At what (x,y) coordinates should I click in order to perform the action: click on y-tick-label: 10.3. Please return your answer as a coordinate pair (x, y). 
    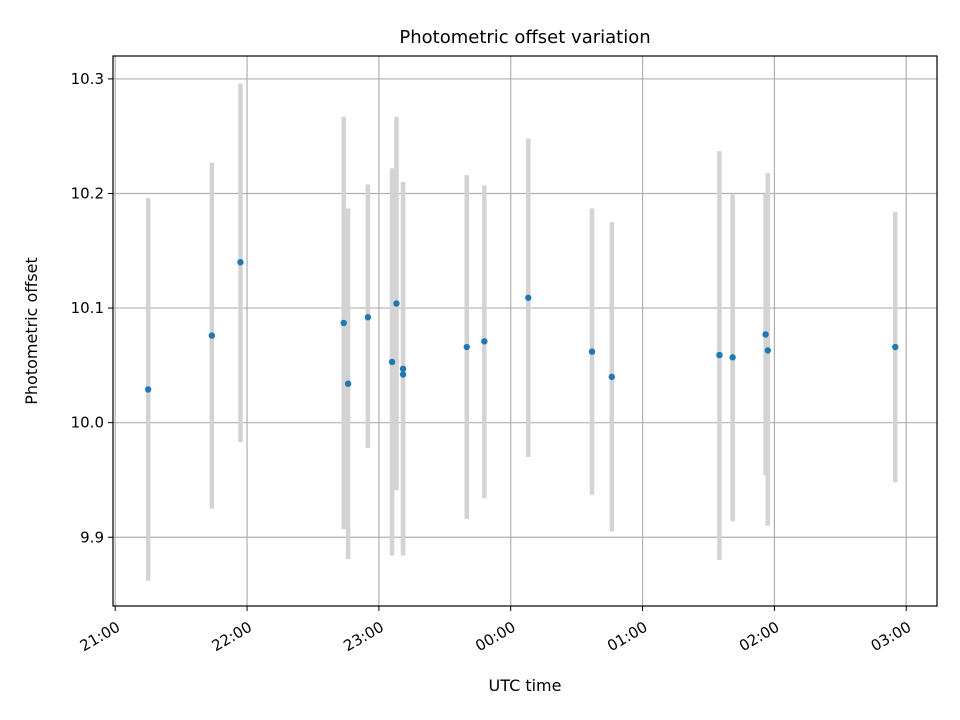
    Looking at the image, I should click on (87, 79).